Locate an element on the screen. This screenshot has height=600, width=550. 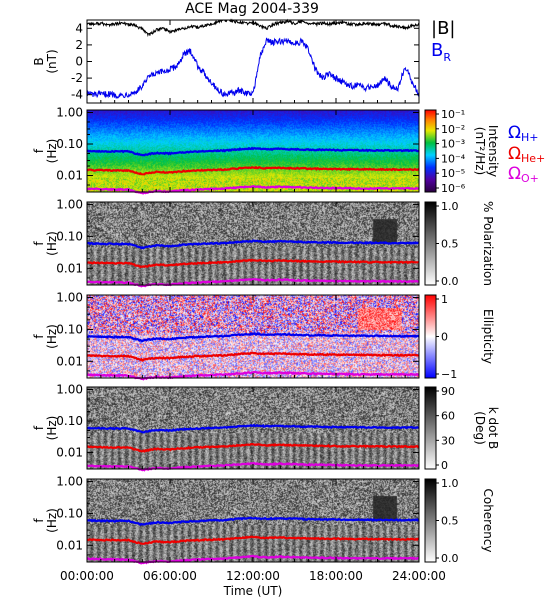
colorbar-polarization is located at coordinates (430, 243).